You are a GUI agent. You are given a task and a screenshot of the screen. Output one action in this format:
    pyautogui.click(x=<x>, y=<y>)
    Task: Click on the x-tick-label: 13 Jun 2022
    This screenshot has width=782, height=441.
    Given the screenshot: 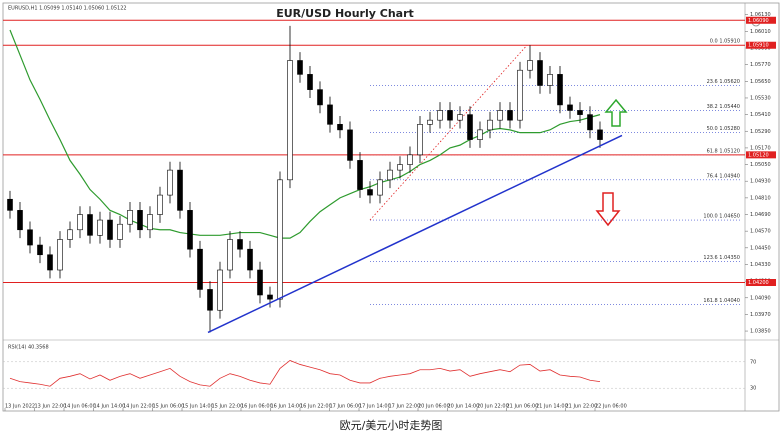 What is the action you would take?
    pyautogui.click(x=20, y=407)
    